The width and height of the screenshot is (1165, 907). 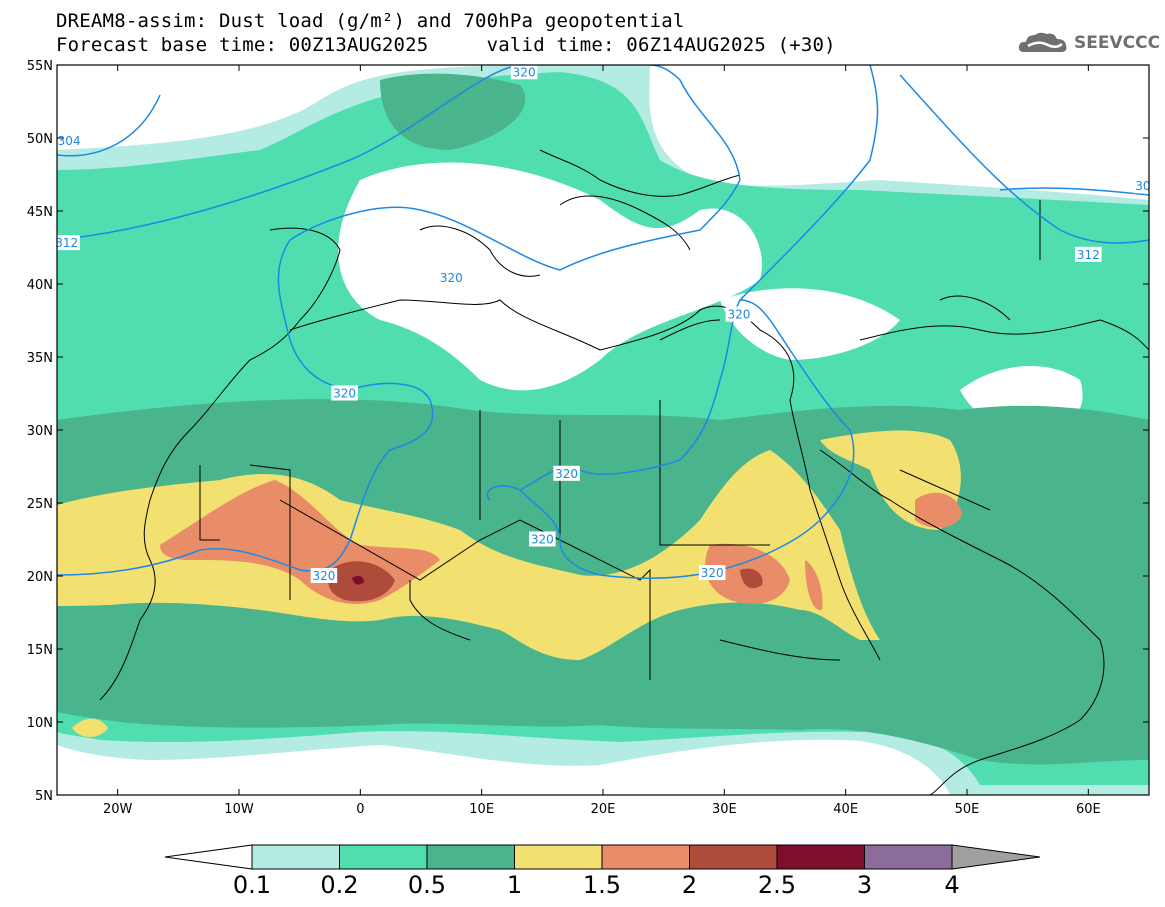 I want to click on lon-label: 40E, so click(x=845, y=809).